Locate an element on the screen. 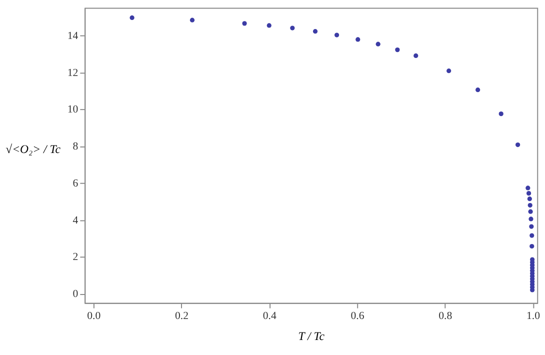 The image size is (545, 355). x-tick-label: 0.0 is located at coordinates (94, 316).